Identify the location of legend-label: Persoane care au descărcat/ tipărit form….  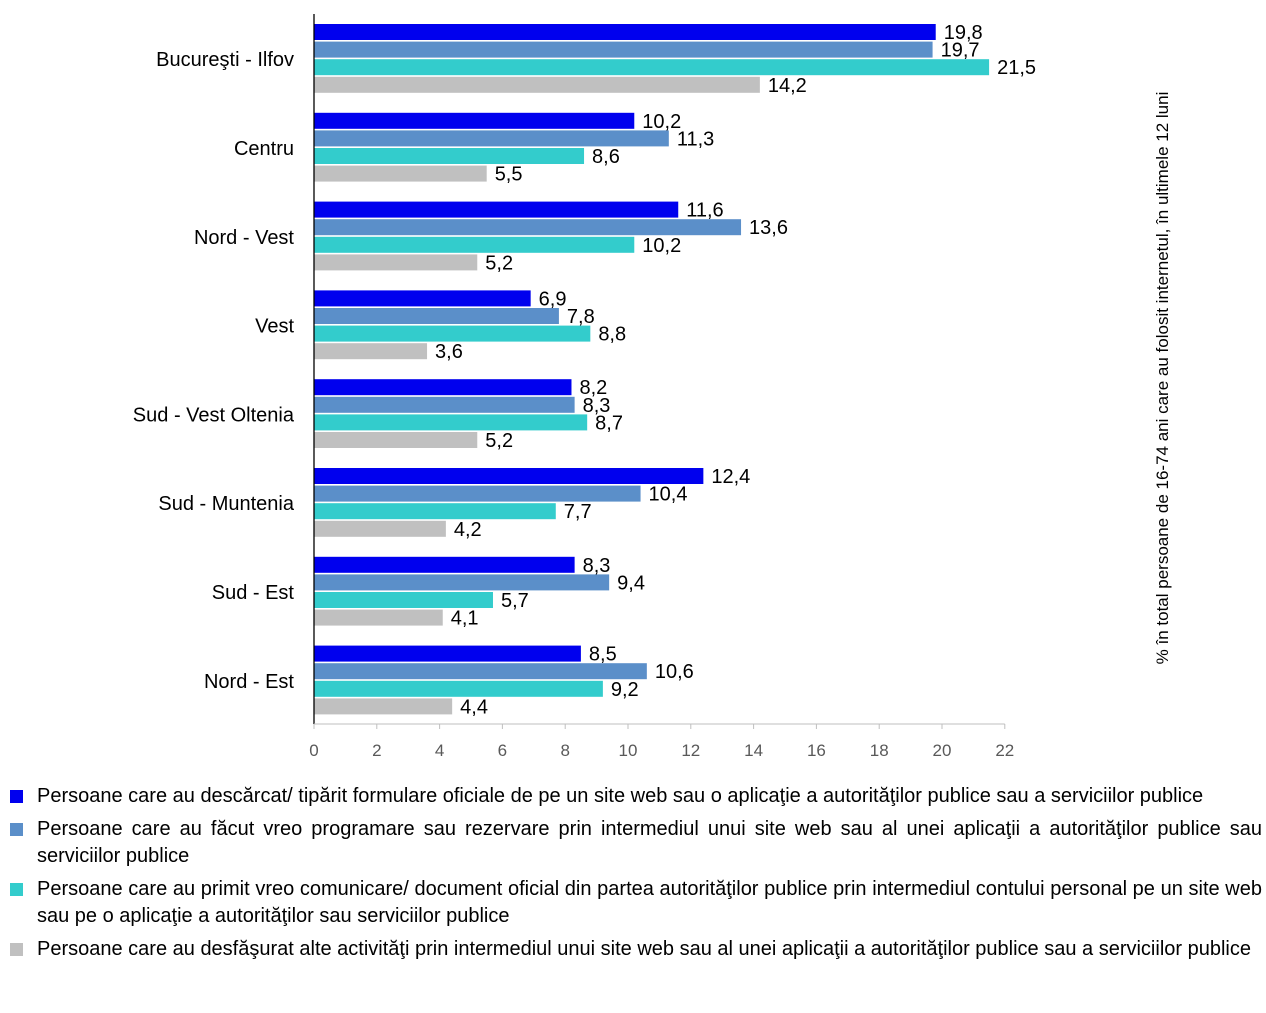
(620, 796).